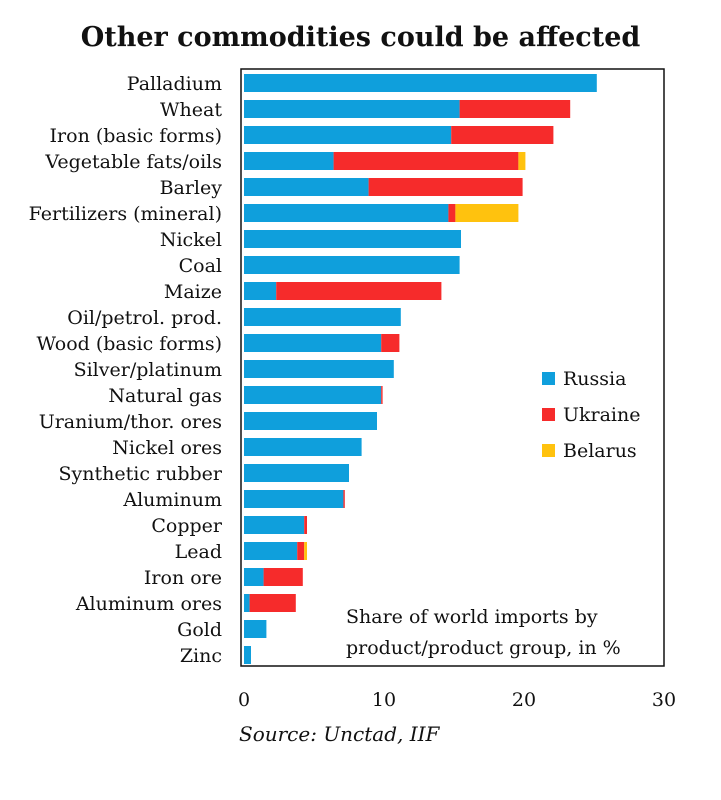 The image size is (721, 800). Describe the element at coordinates (548, 414) in the screenshot. I see `legend-swatch-ukraine` at that location.